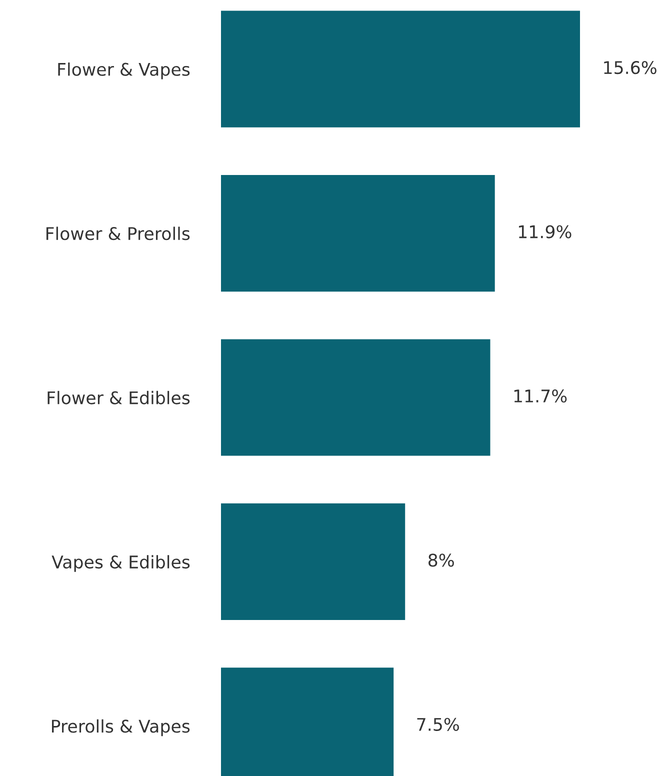  What do you see at coordinates (438, 724) in the screenshot?
I see `data-label: 7.5%` at bounding box center [438, 724].